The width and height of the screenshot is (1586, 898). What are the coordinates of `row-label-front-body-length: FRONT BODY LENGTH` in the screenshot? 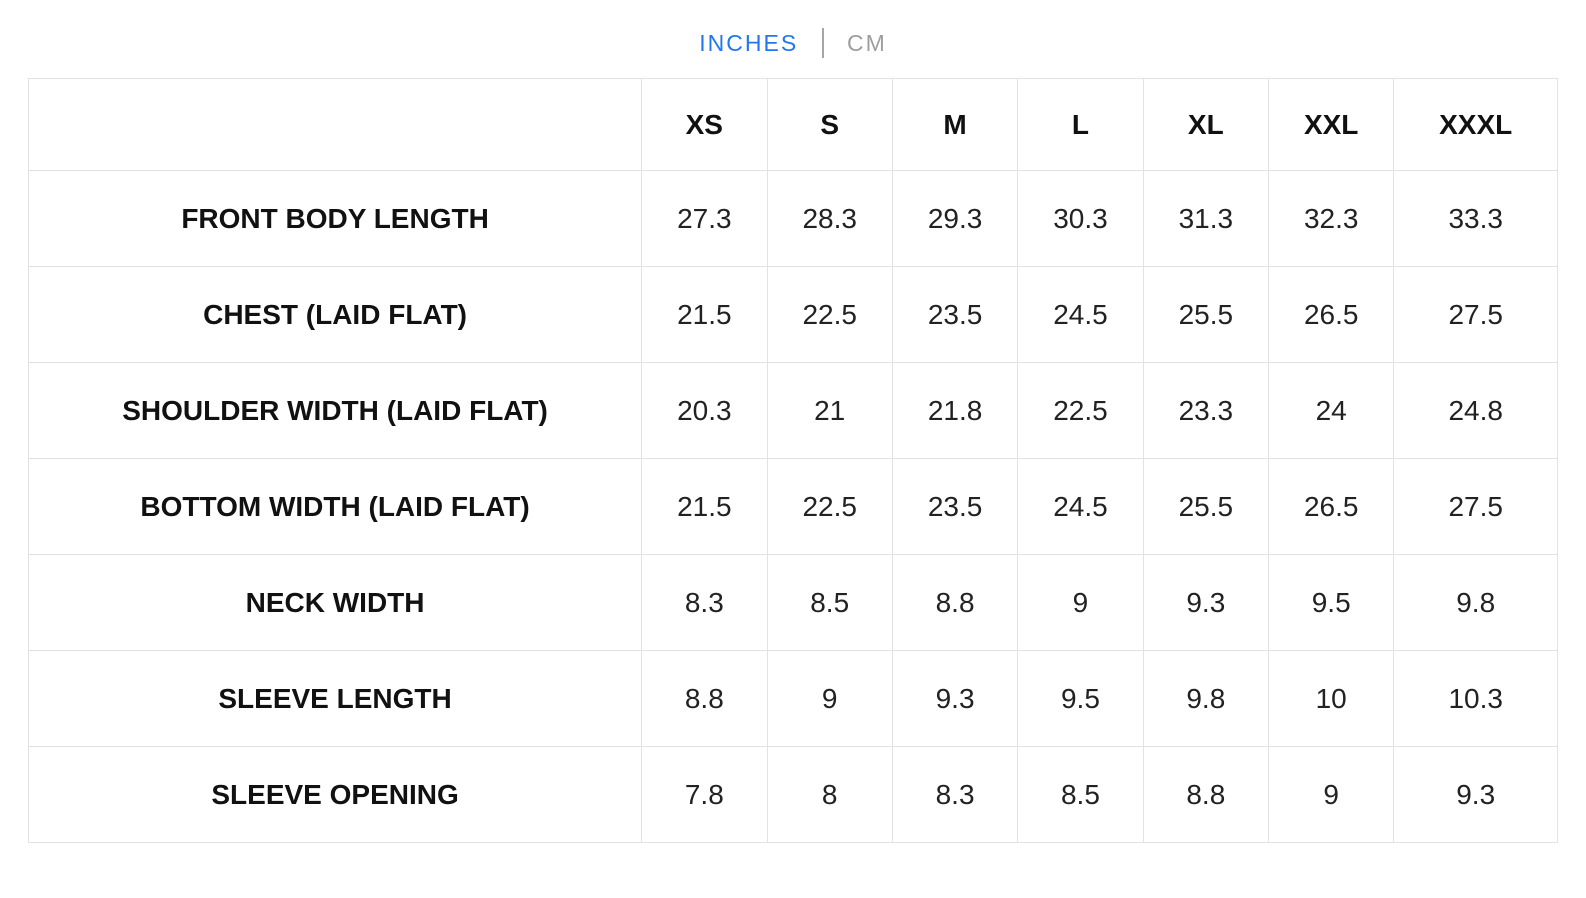 It's located at (335, 218).